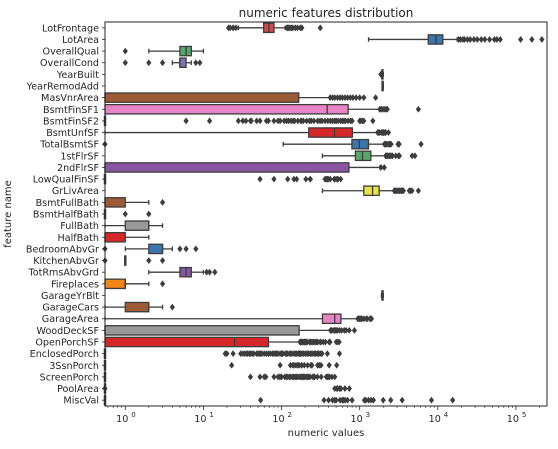 This screenshot has height=449, width=558. I want to click on y-tick-label: HalfBath, so click(78, 238).